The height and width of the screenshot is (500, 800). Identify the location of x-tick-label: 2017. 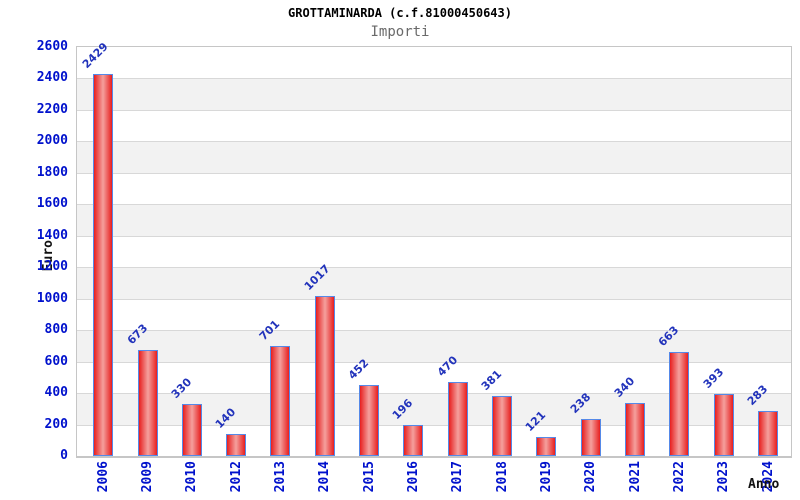
(458, 476).